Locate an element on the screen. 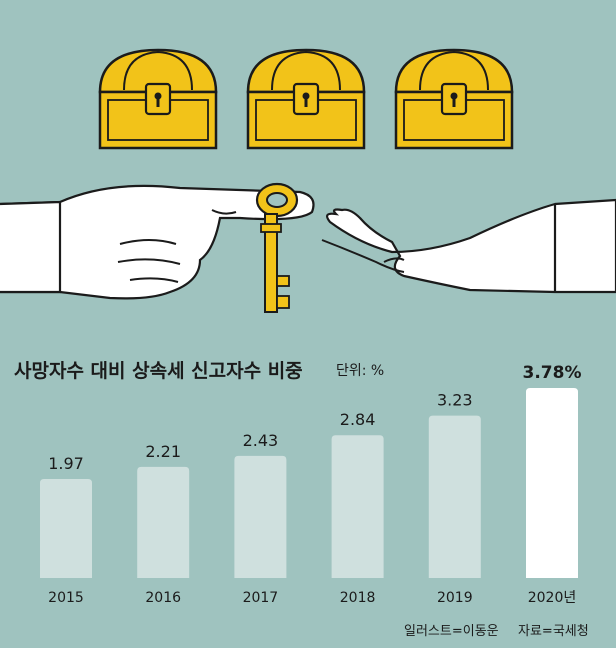  bar-2018 is located at coordinates (357, 506).